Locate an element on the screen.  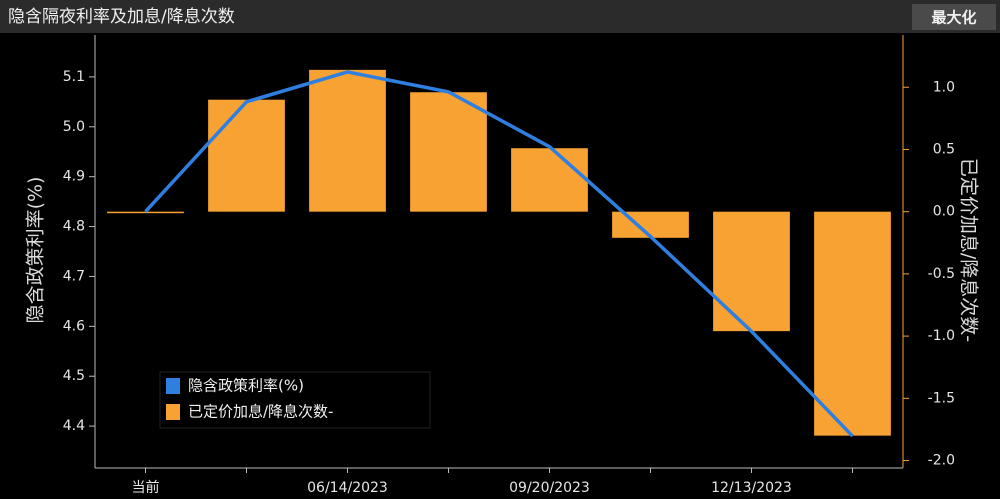
x-tick-label: 06/14/2023 is located at coordinates (347, 488).